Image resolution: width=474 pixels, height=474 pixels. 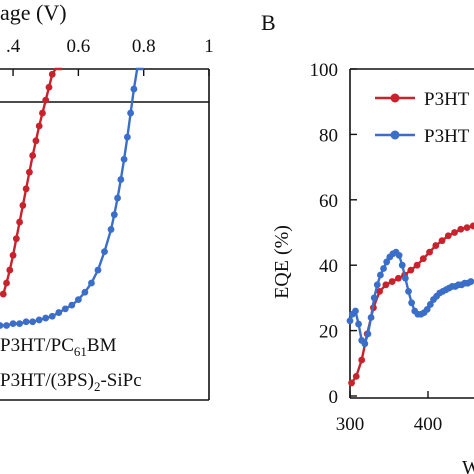 What do you see at coordinates (328, 332) in the screenshot?
I see `eqe-y-tick-label: 20` at bounding box center [328, 332].